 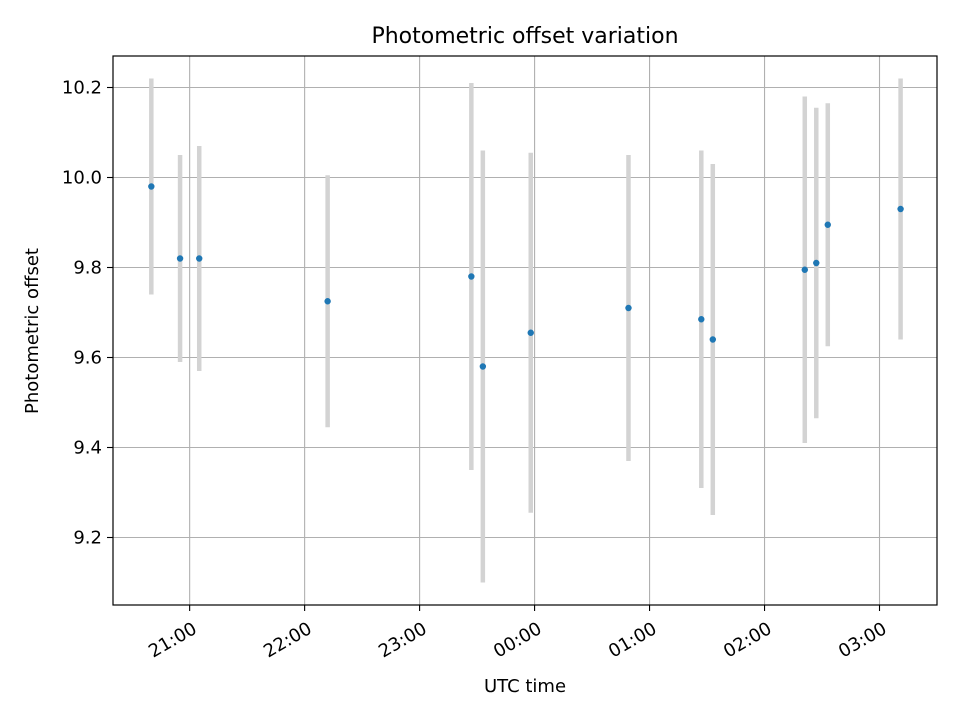 What do you see at coordinates (525, 686) in the screenshot?
I see `x-axis-label: UTC time` at bounding box center [525, 686].